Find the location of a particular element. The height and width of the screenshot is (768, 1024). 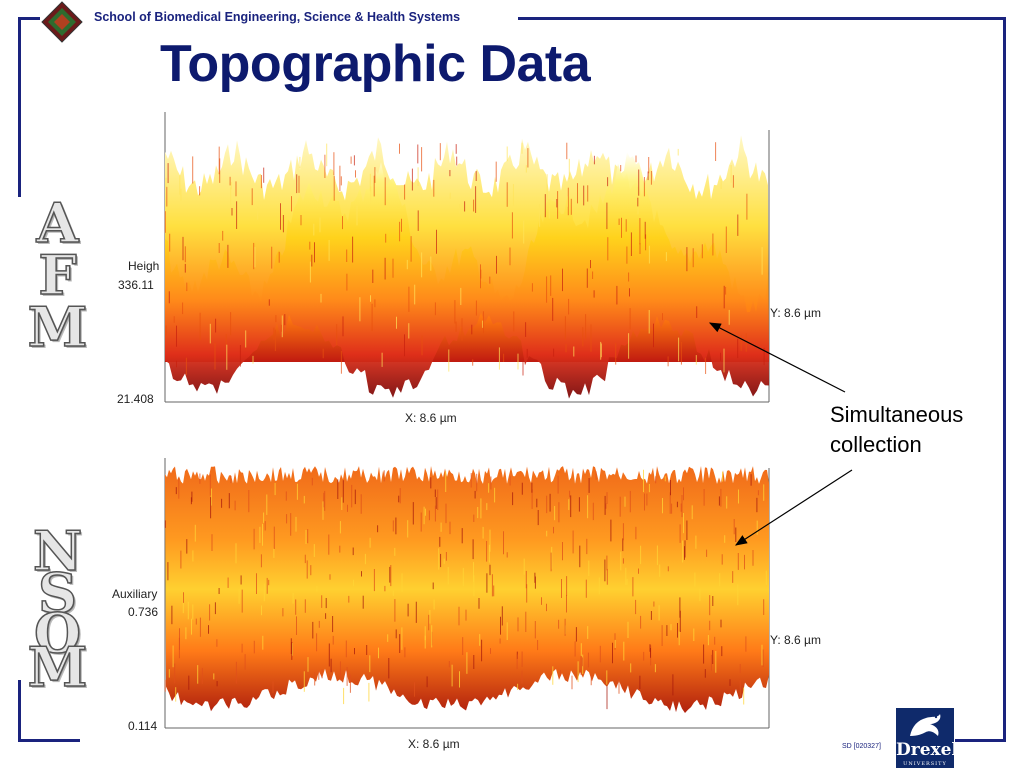

side-letter-o: O is located at coordinates (57, 633).